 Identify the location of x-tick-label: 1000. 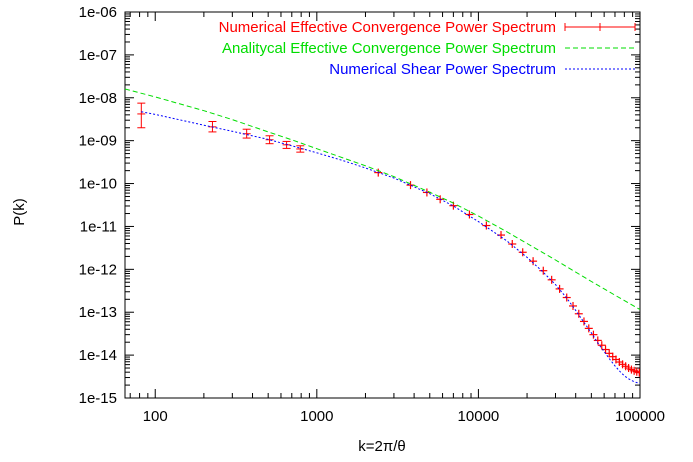
(316, 416).